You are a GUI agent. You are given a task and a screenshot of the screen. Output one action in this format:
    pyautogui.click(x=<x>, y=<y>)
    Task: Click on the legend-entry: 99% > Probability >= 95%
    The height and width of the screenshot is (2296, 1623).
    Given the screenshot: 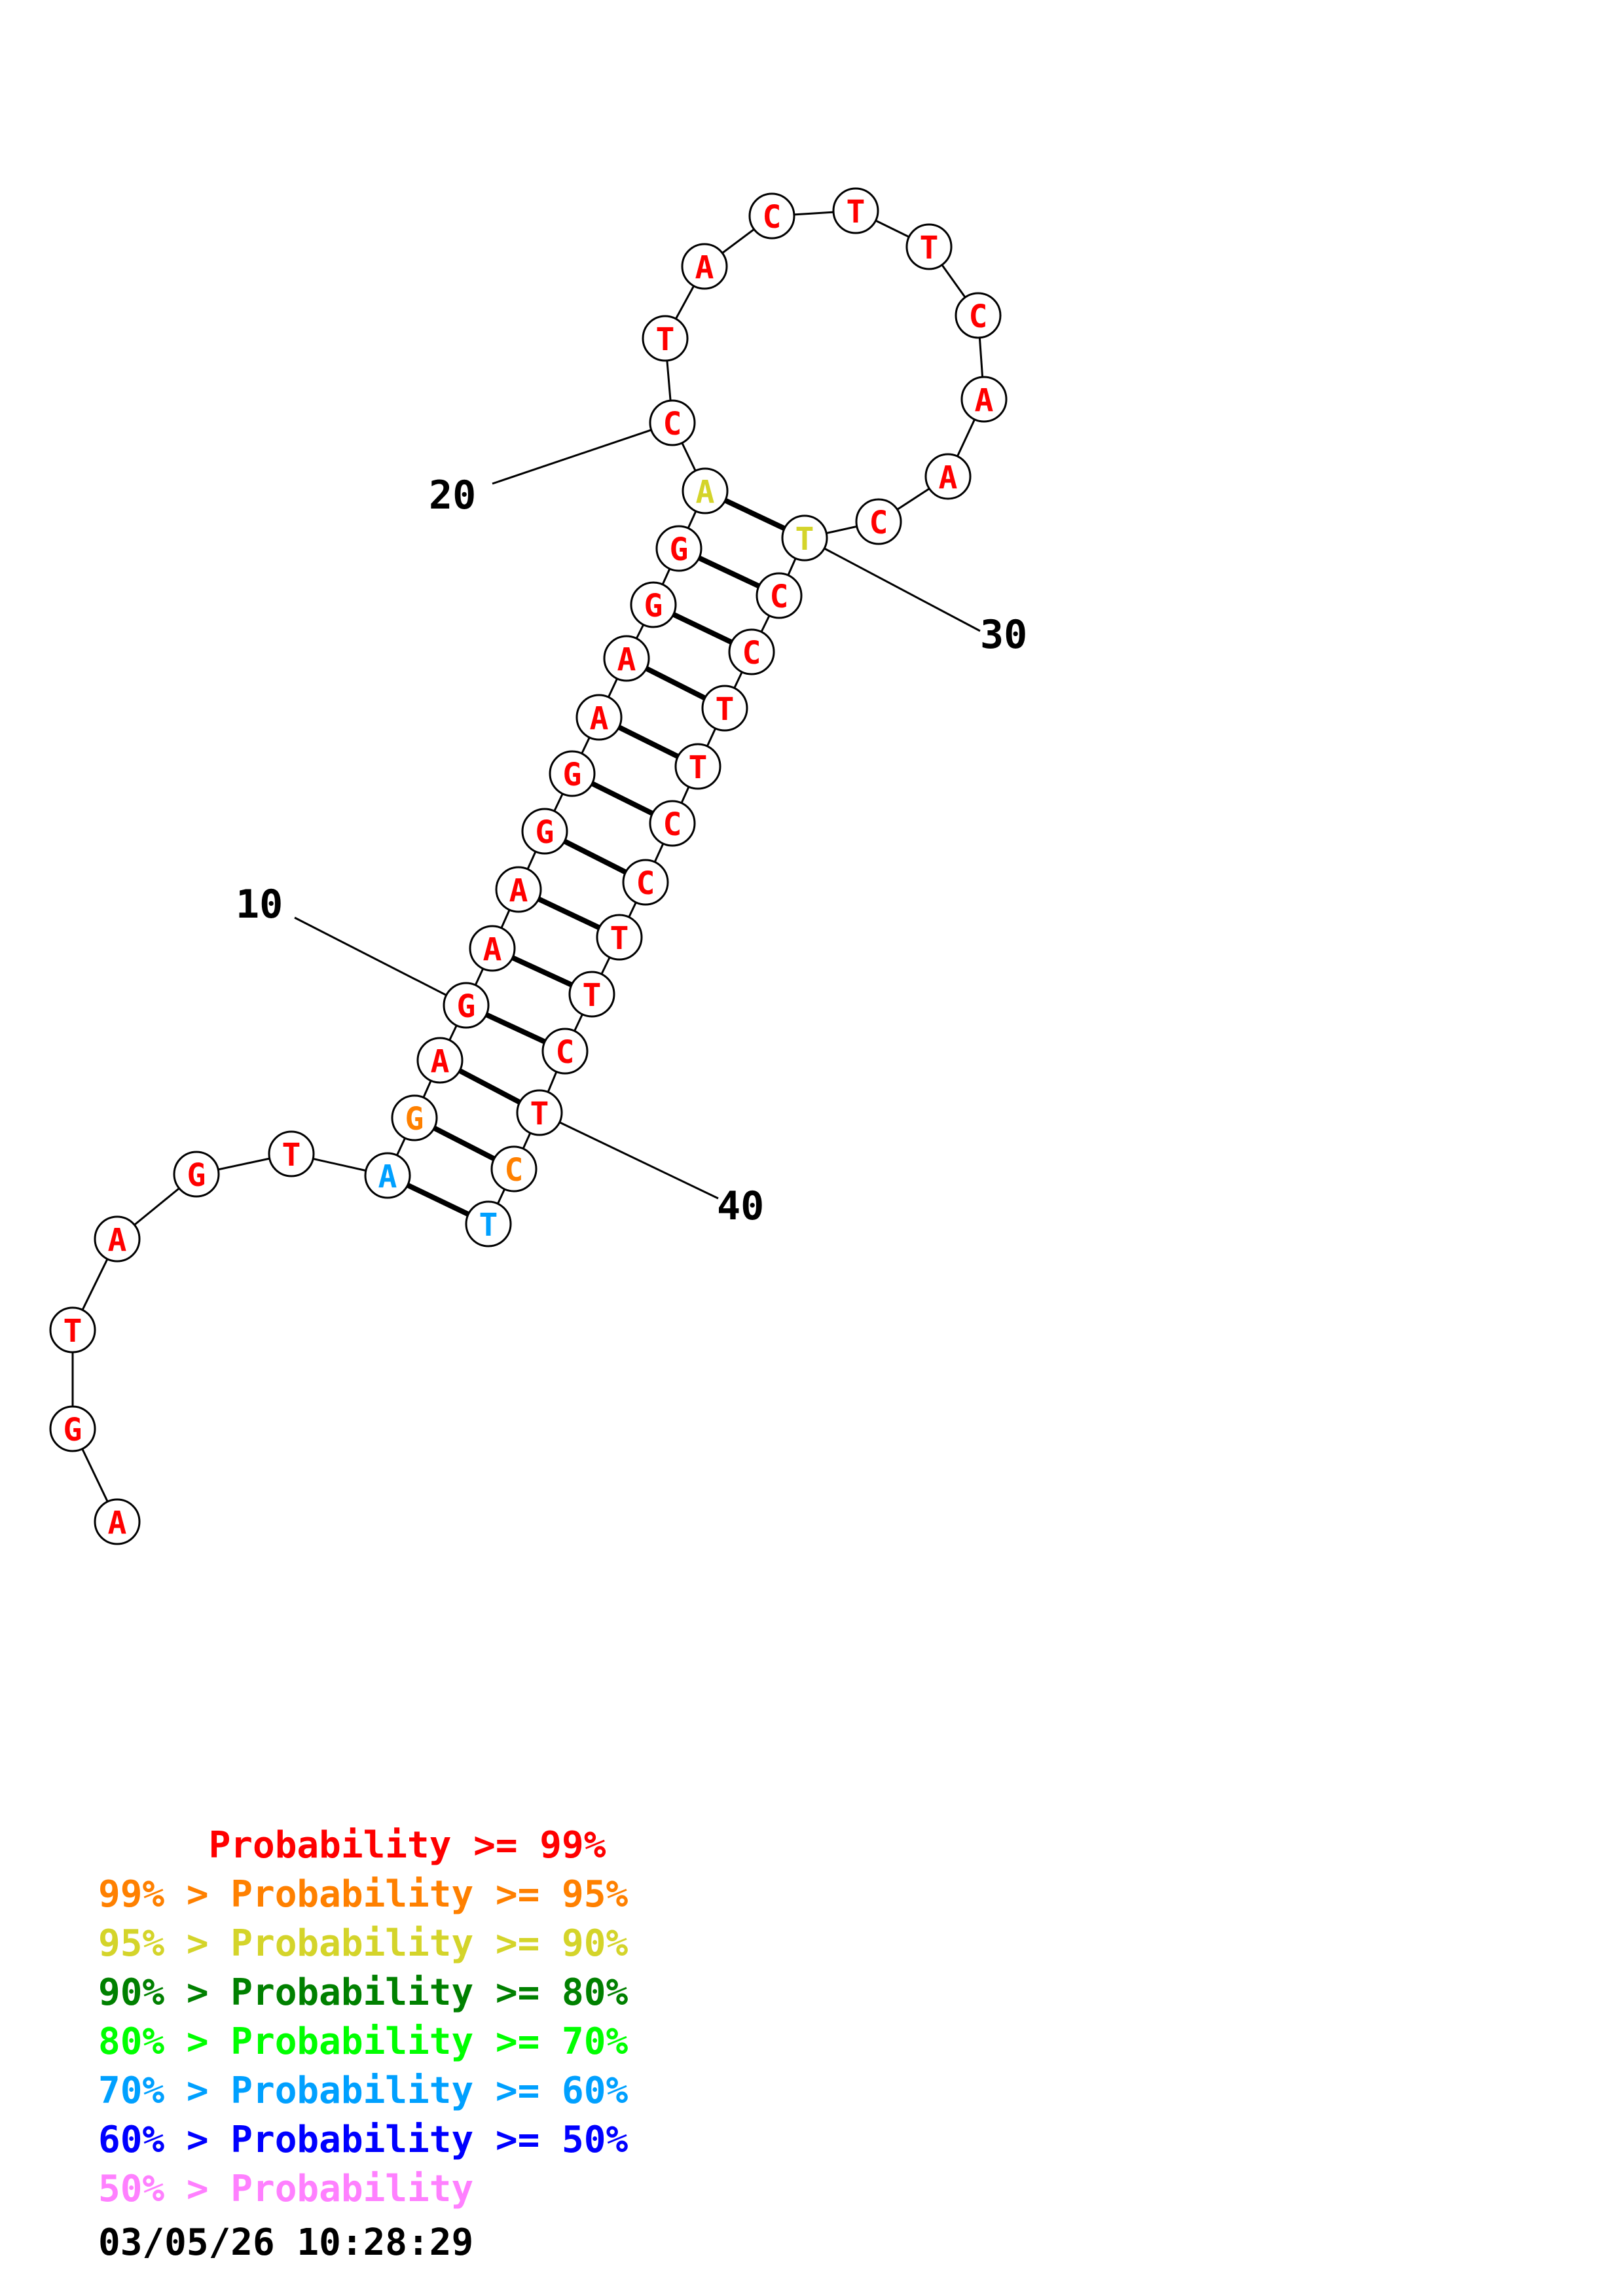 What is the action you would take?
    pyautogui.click(x=363, y=1894)
    